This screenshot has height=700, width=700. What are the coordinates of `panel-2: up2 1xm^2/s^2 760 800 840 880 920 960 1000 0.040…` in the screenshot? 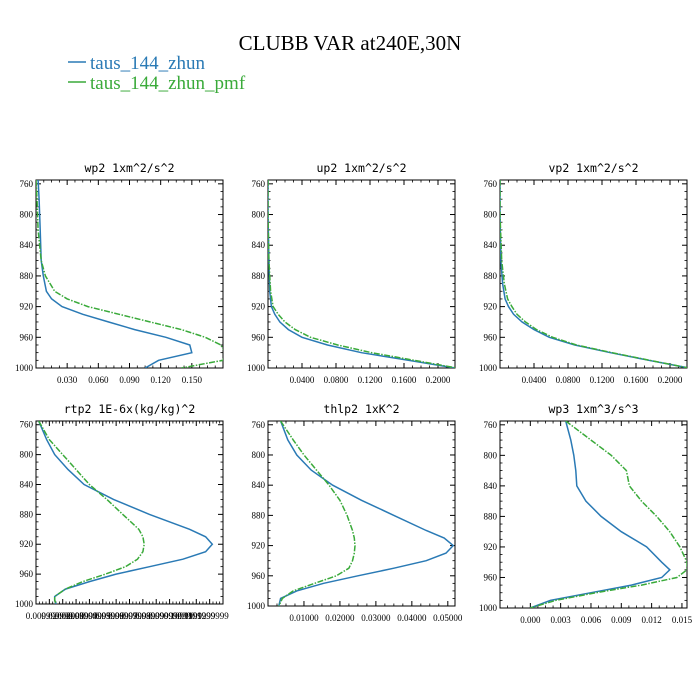 It's located at (351, 273).